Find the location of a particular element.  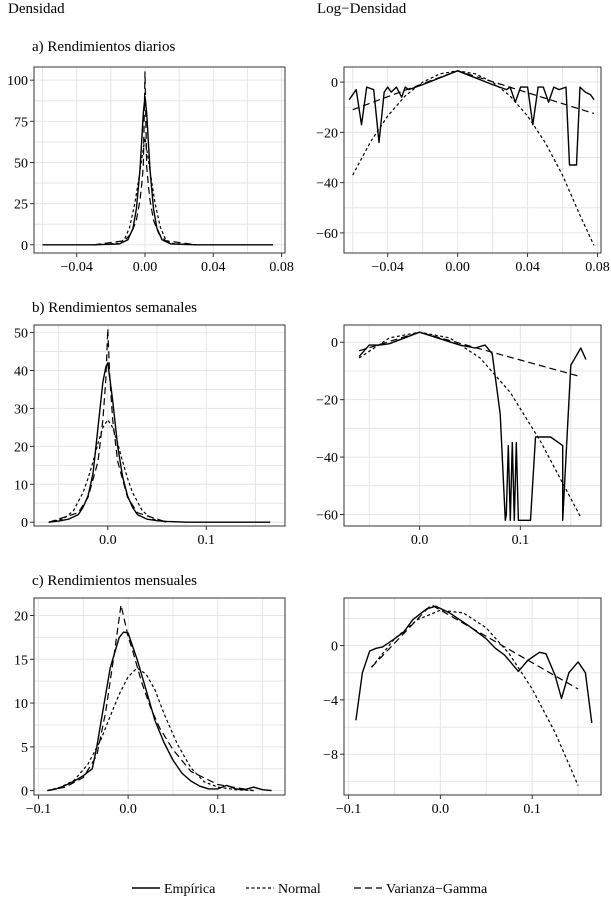

row-title-weekly: b) Rendimientos semanales is located at coordinates (114, 308).